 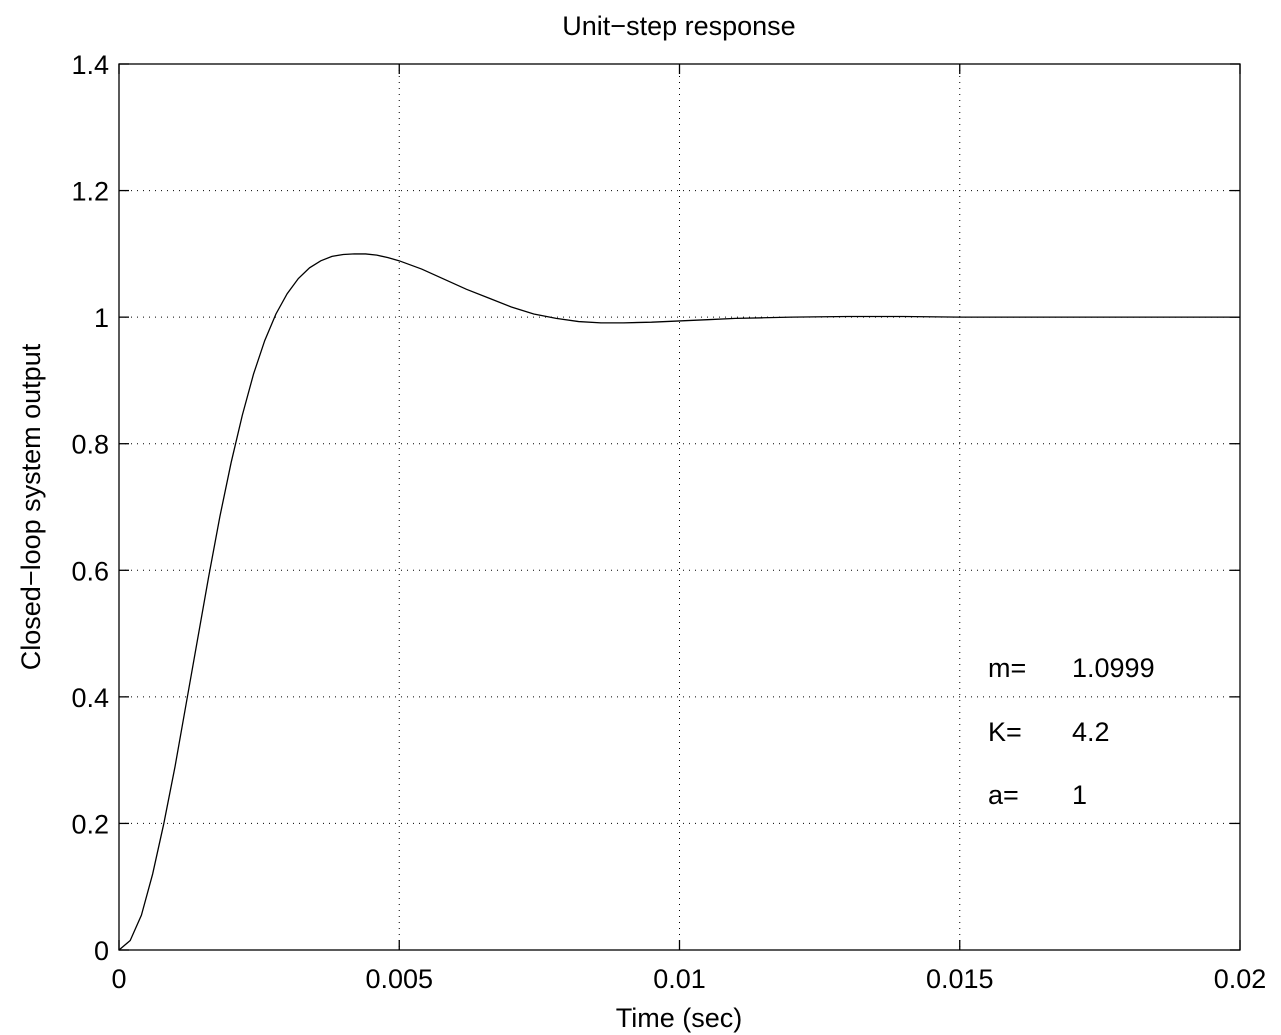 I want to click on y-tick-label: 0.8, so click(x=90, y=445).